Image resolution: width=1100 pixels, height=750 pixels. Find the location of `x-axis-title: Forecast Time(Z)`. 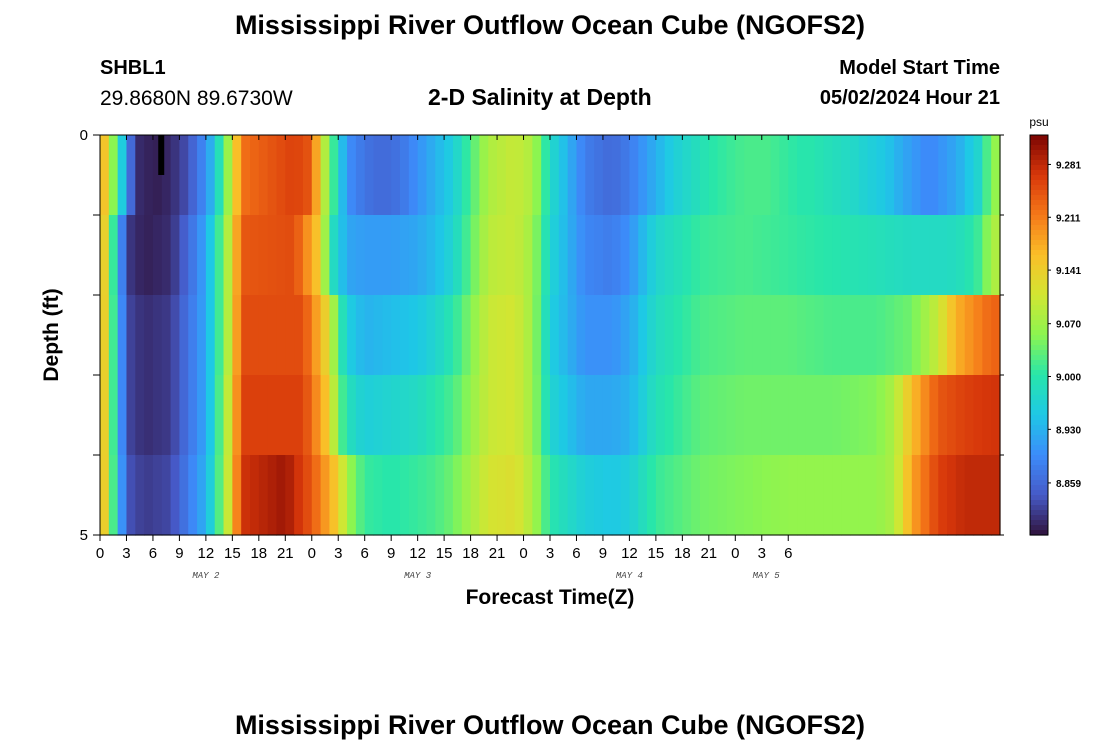

x-axis-title: Forecast Time(Z) is located at coordinates (550, 597).